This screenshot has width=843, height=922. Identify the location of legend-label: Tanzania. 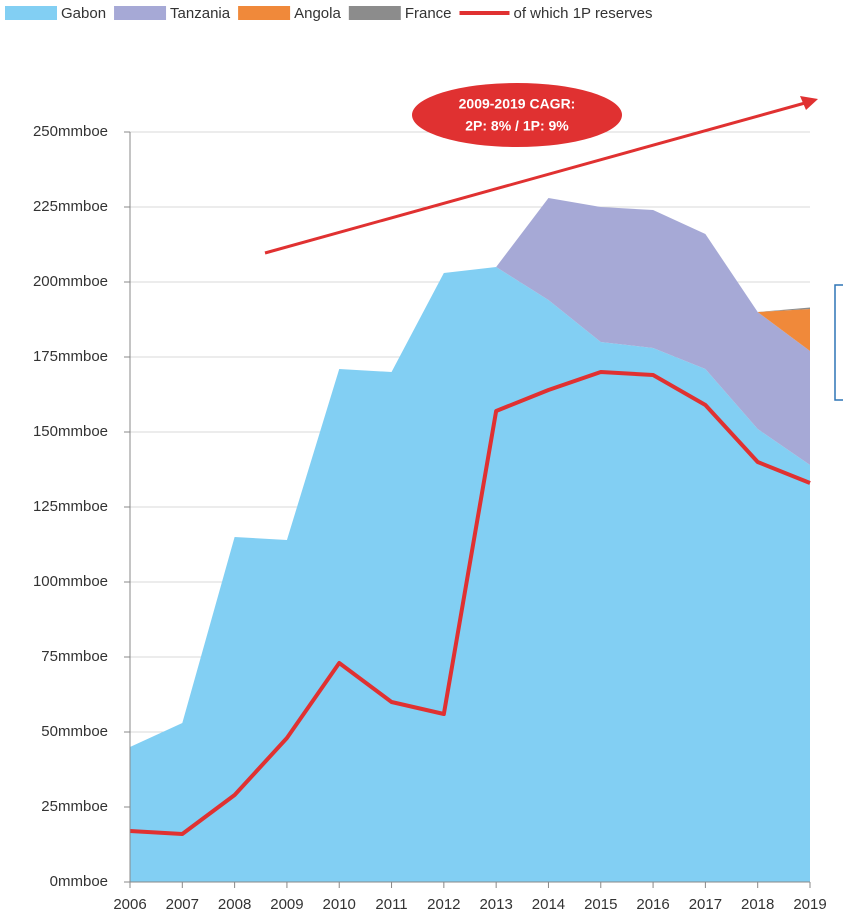
(200, 13).